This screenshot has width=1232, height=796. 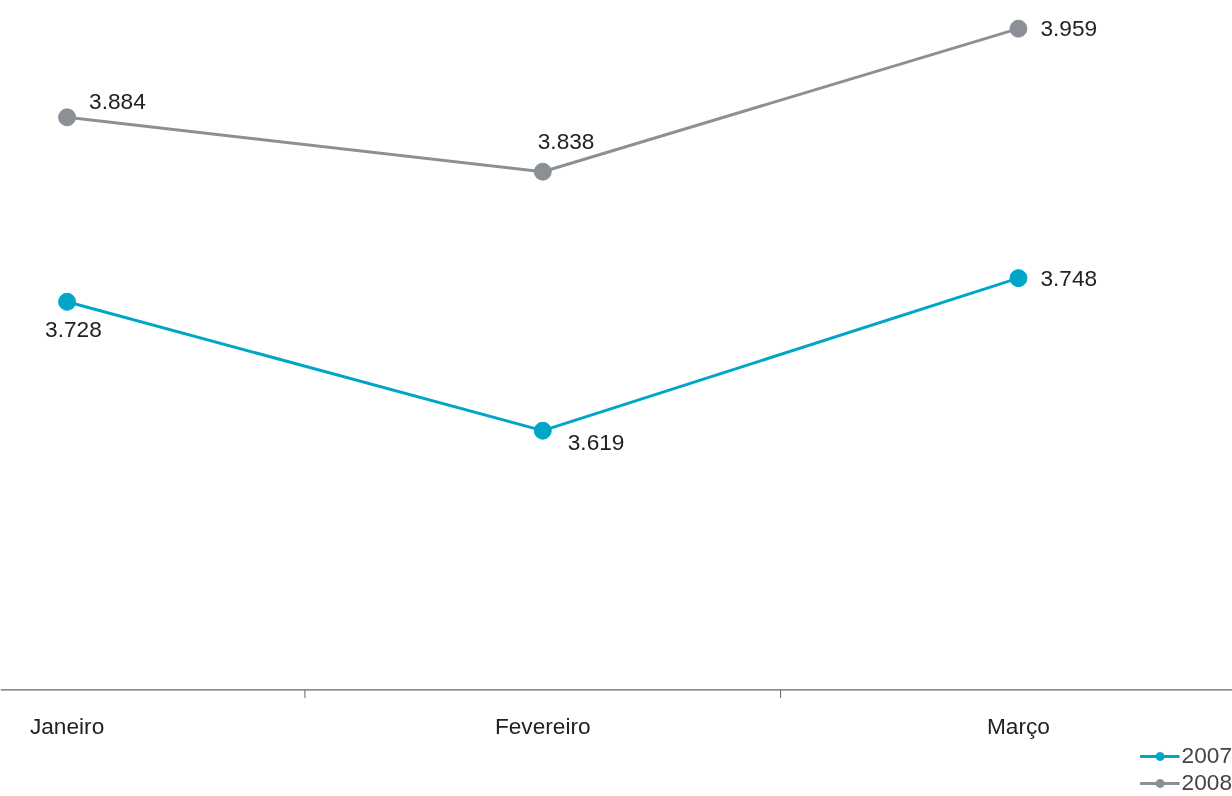 I want to click on data-label: 3.728, so click(x=73, y=329).